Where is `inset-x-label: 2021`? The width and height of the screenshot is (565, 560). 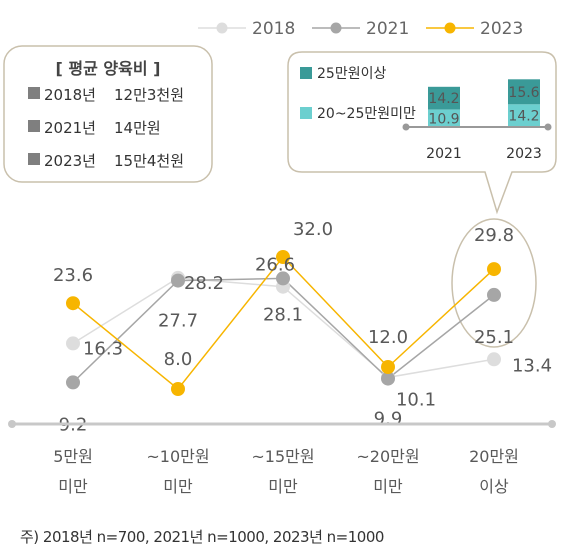 inset-x-label: 2021 is located at coordinates (444, 154).